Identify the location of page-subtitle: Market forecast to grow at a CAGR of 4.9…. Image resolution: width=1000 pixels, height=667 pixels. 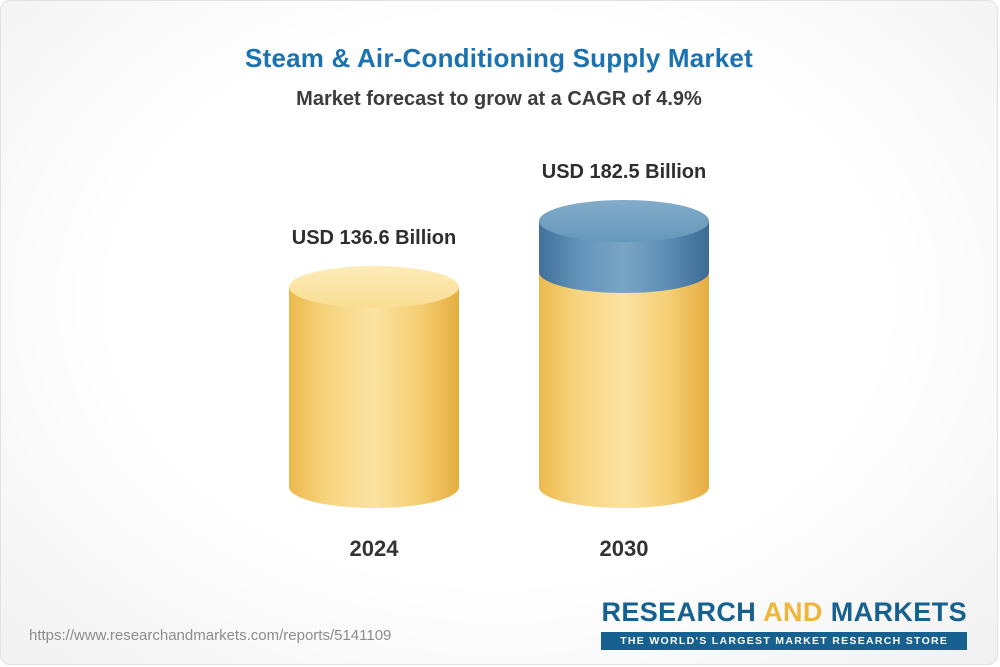
(499, 99).